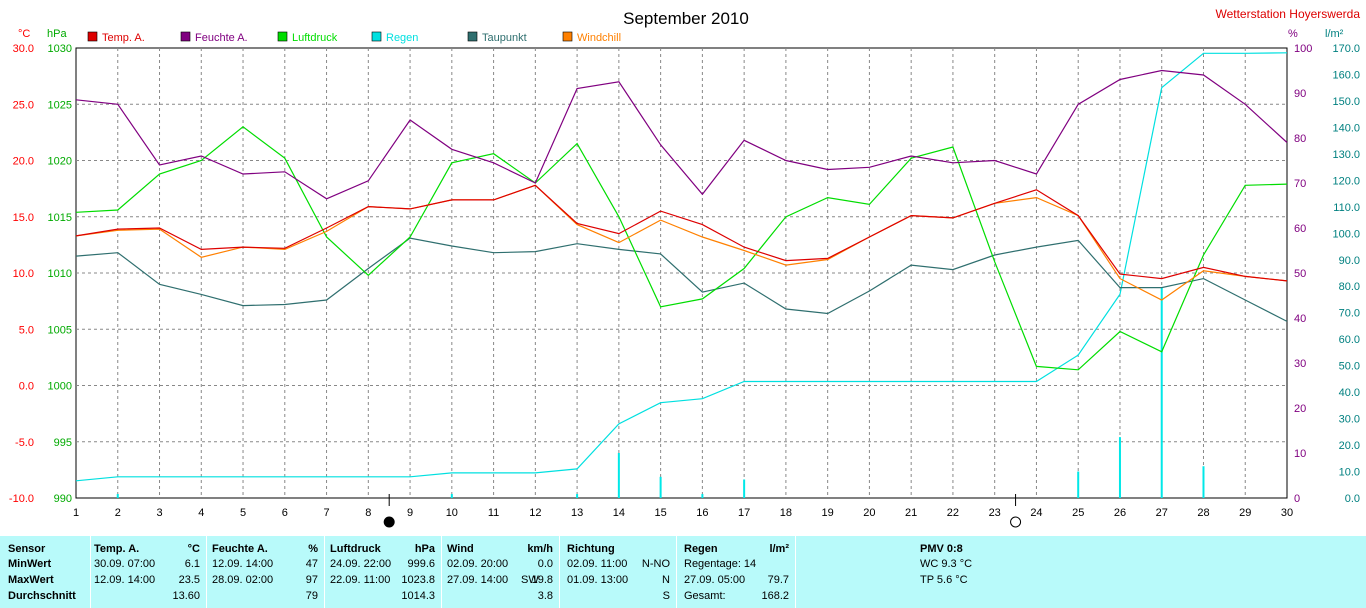 This screenshot has width=1366, height=608. What do you see at coordinates (243, 580) in the screenshot?
I see `humidity-max-time: 28.09. 02:00` at bounding box center [243, 580].